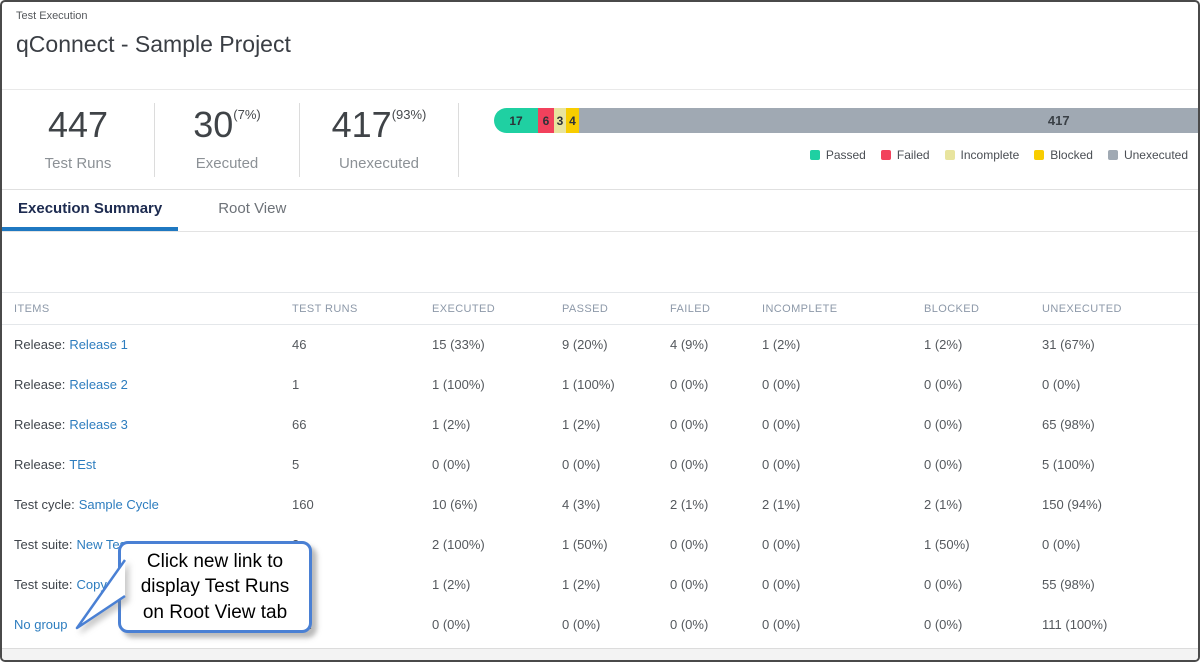  I want to click on item-link-release-1: Release 1, so click(98, 345).